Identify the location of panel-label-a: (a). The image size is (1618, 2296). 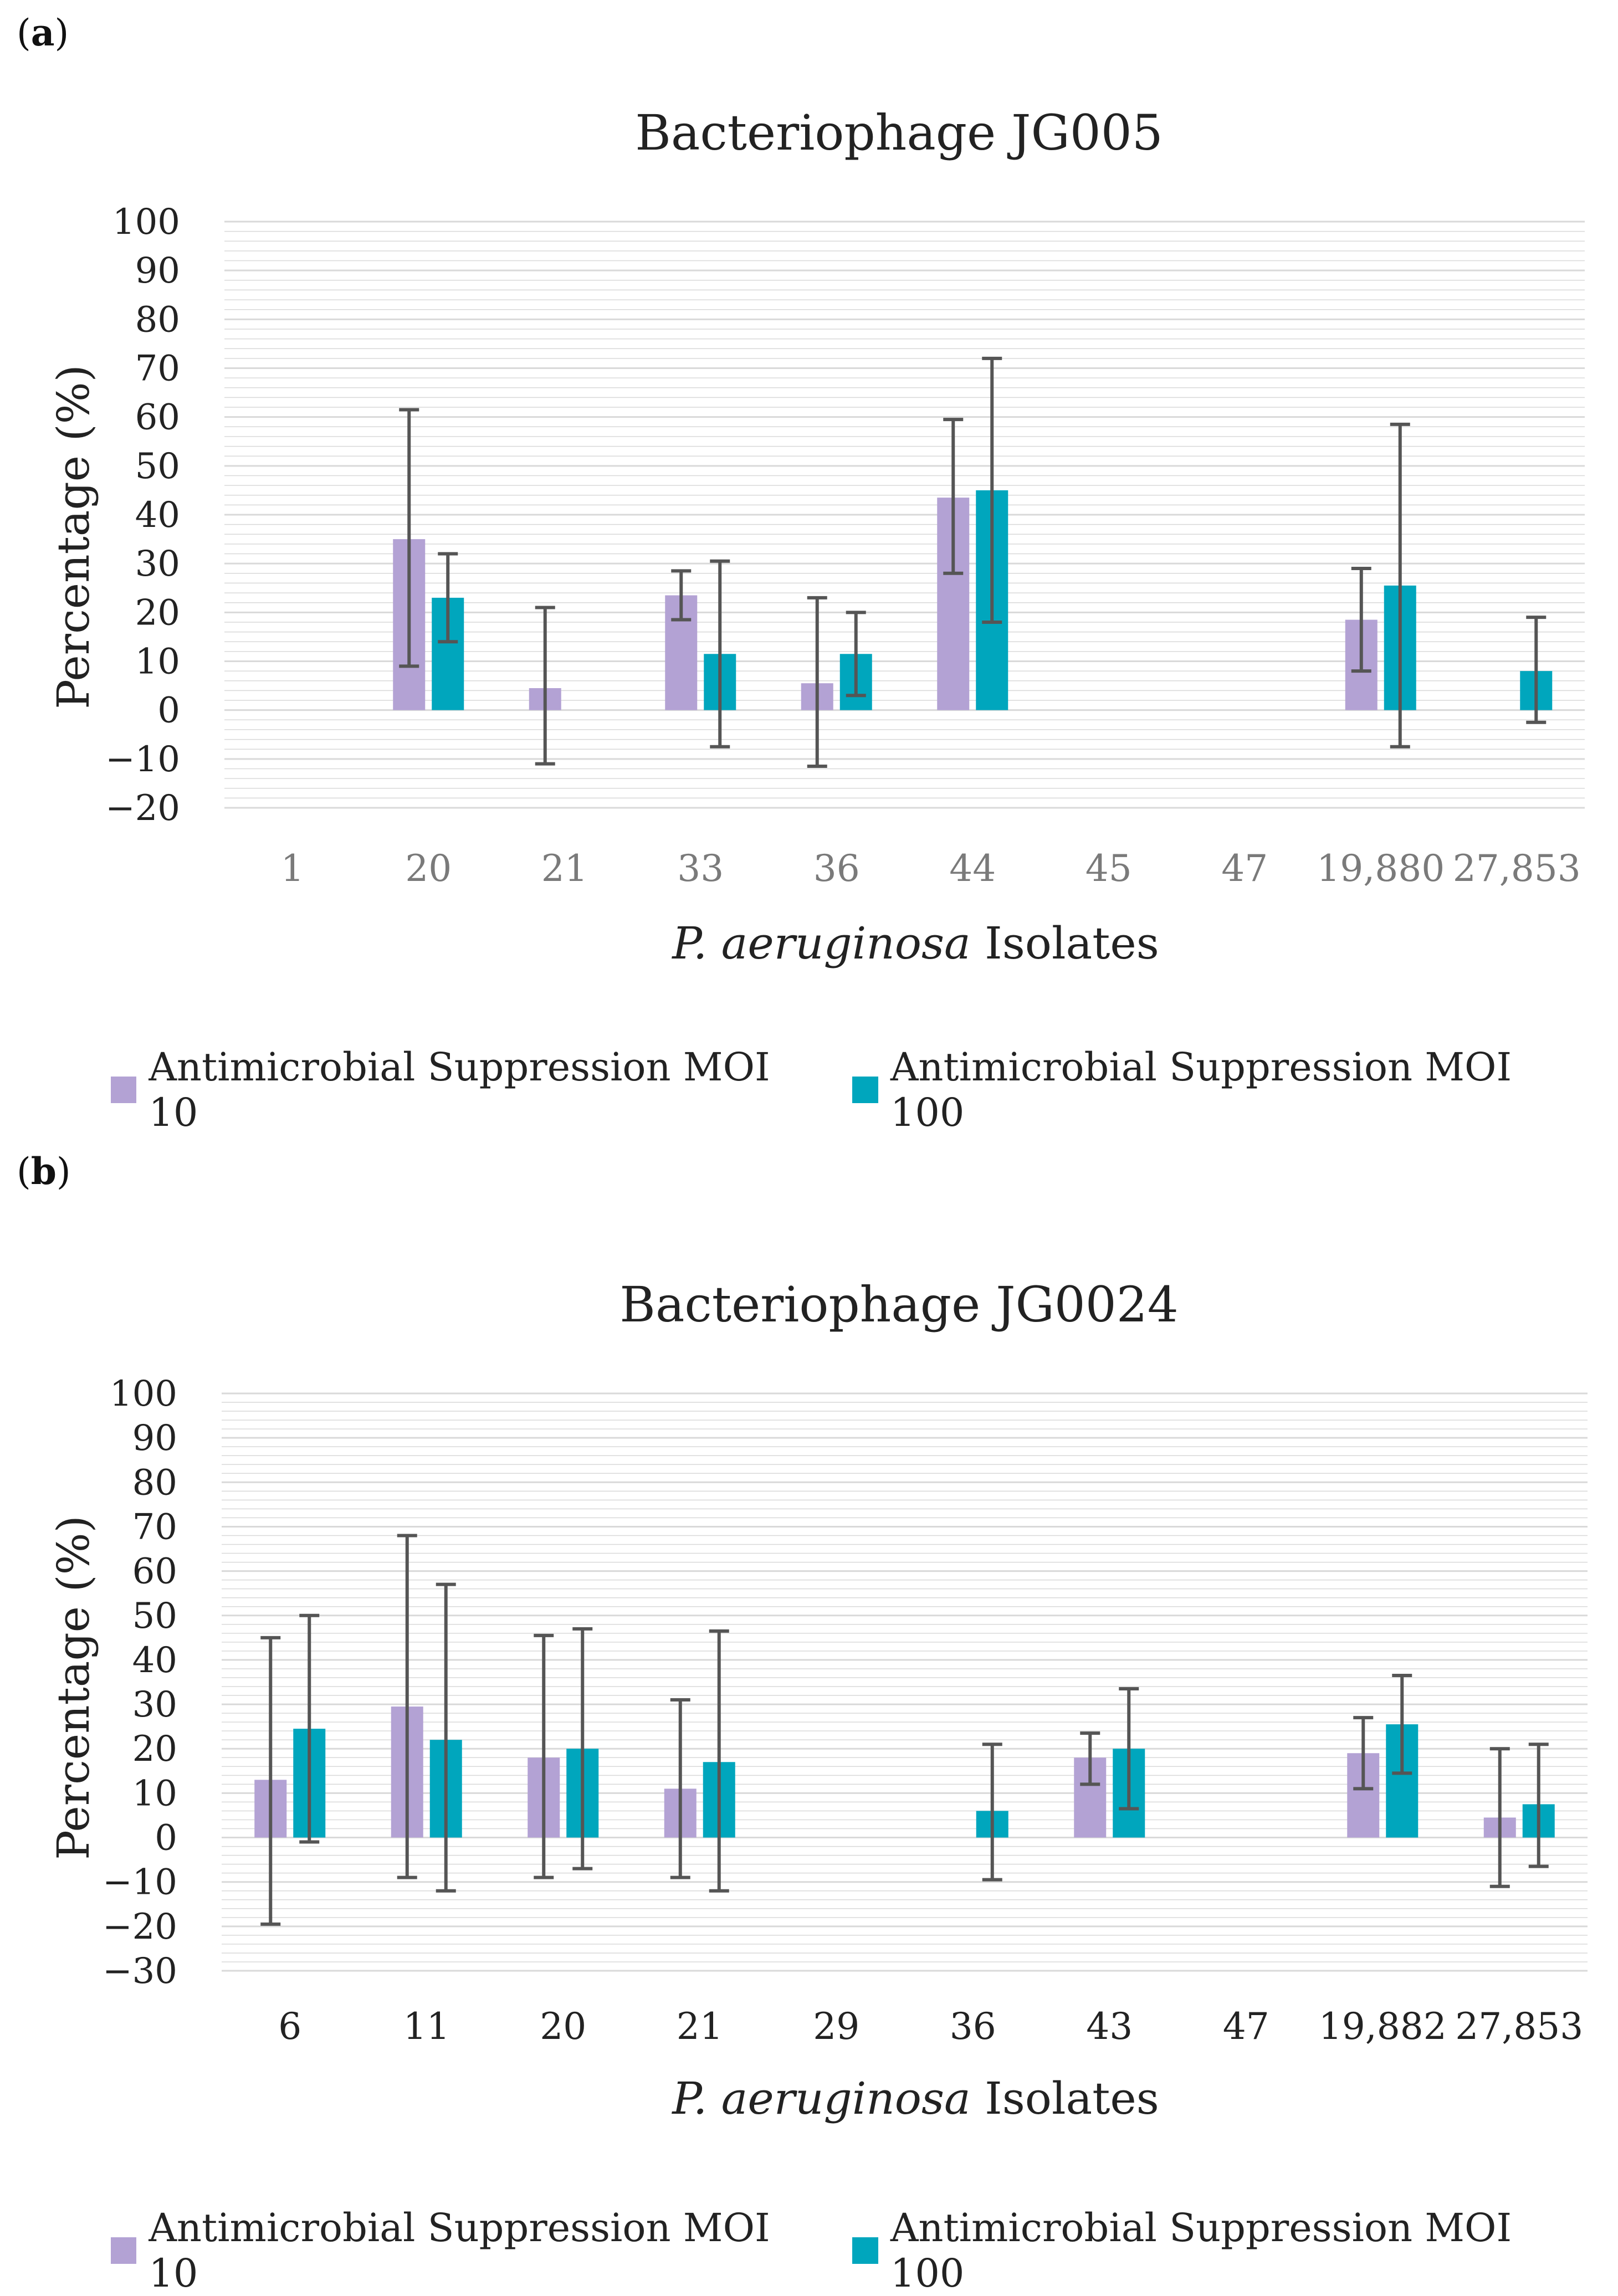
(43, 32).